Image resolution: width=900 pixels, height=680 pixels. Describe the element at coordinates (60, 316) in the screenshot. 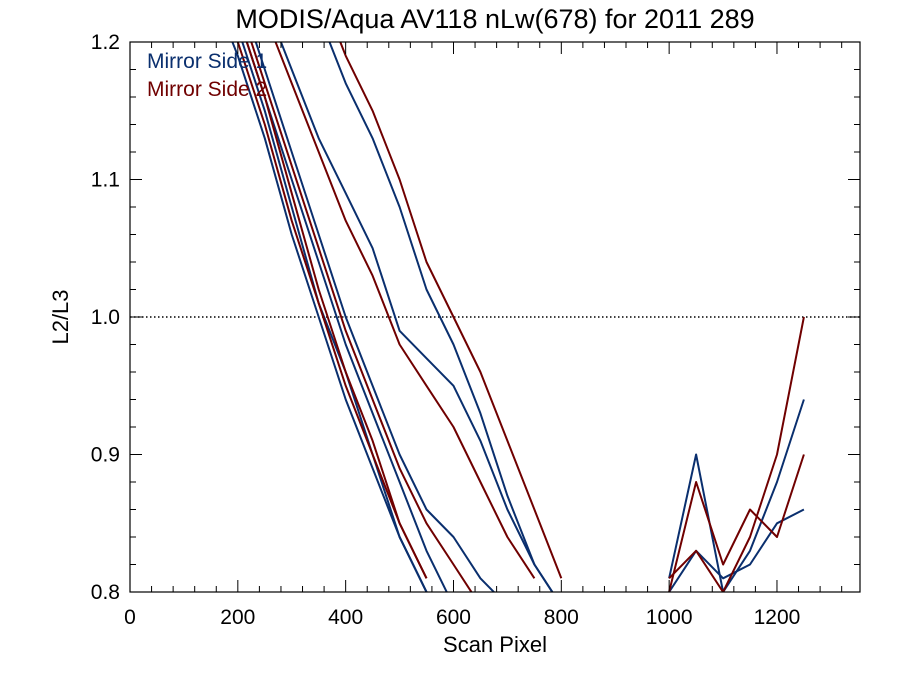

I see `y-axis-label: L2/L3` at that location.